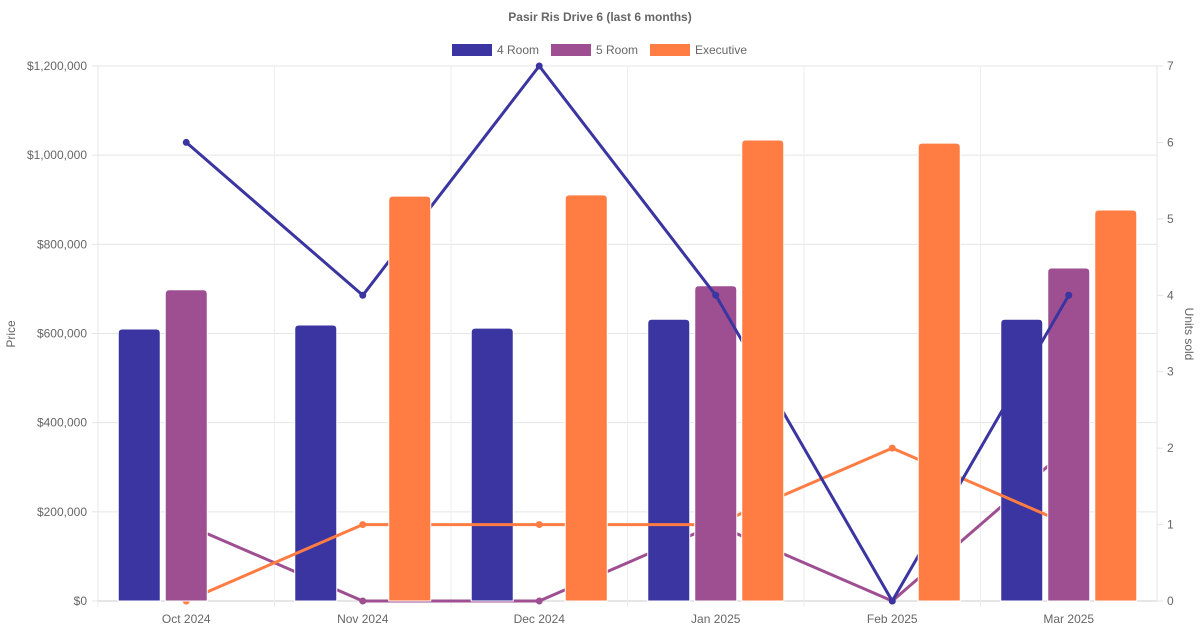 The height and width of the screenshot is (630, 1200). Describe the element at coordinates (363, 619) in the screenshot. I see `x-tick-label: Nov 2024` at that location.